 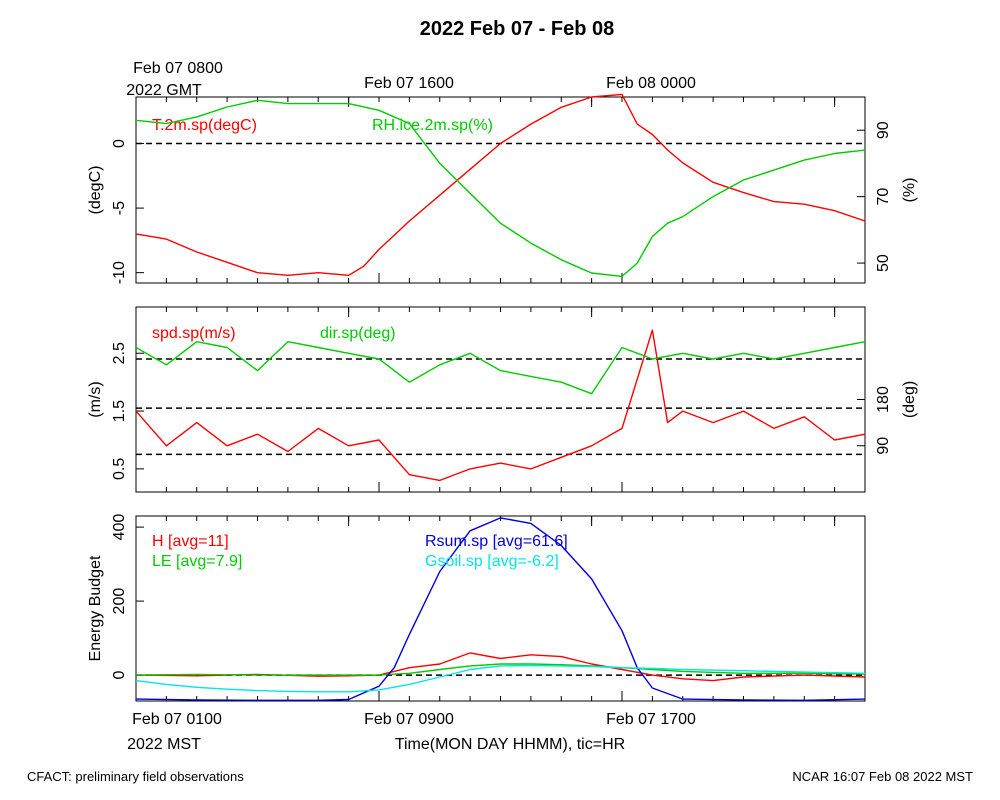 What do you see at coordinates (651, 719) in the screenshot?
I see `bottom-axis-tick-label-3: Feb 07 1700` at bounding box center [651, 719].